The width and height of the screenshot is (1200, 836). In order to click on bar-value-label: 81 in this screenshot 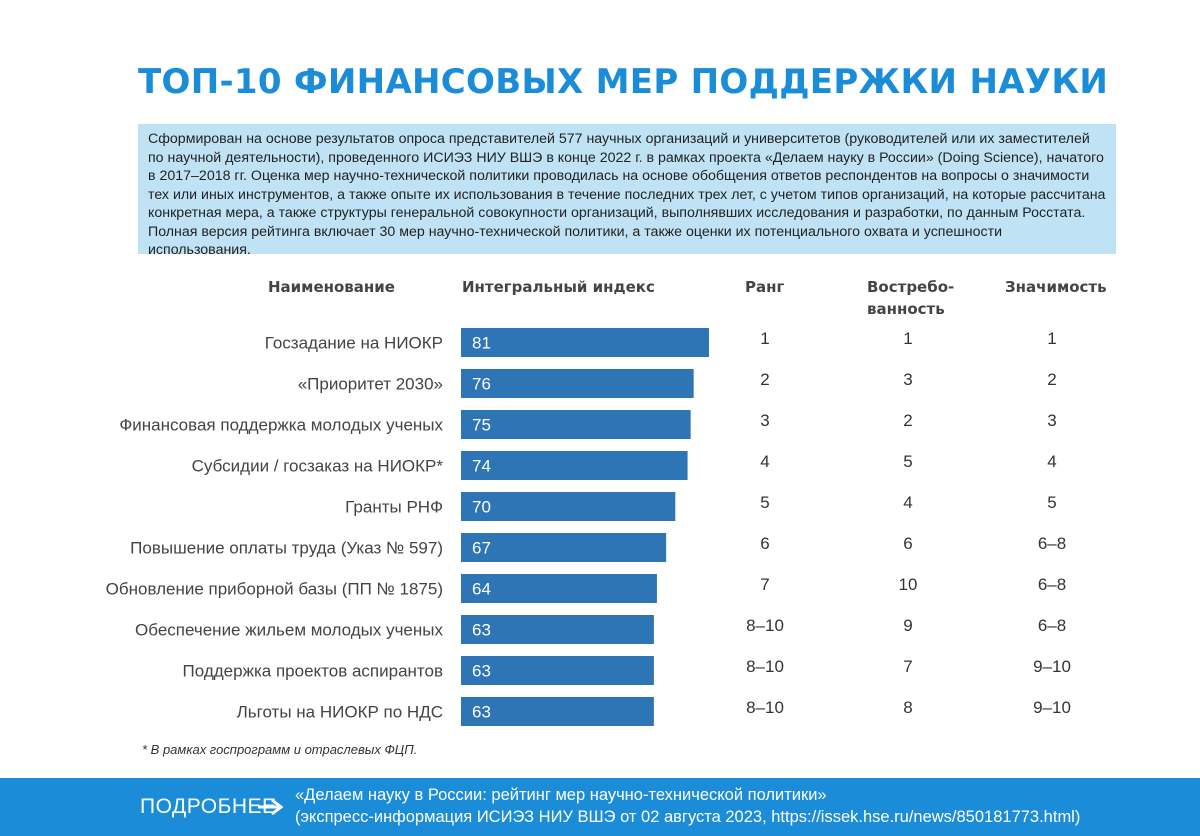, I will do `click(481, 343)`.